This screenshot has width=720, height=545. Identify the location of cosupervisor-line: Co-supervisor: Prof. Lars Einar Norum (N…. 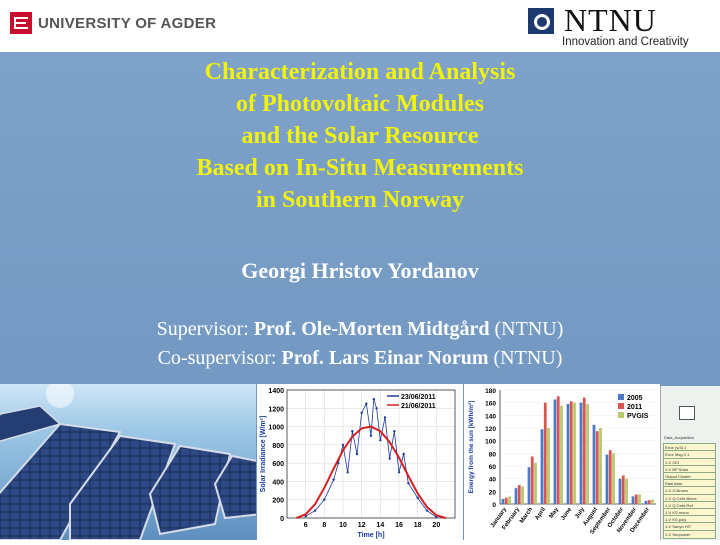
(360, 358).